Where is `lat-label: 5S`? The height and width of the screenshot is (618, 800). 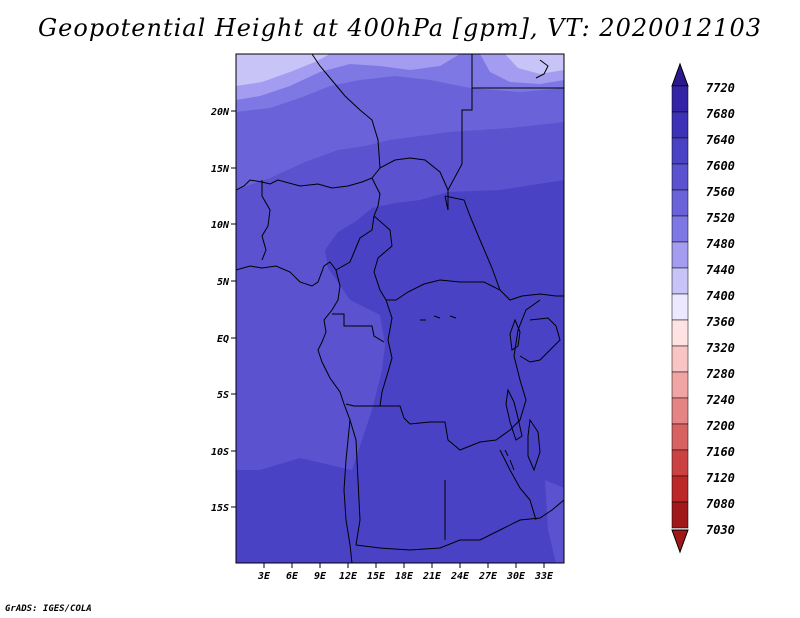
lat-label: 5S is located at coordinates (223, 395).